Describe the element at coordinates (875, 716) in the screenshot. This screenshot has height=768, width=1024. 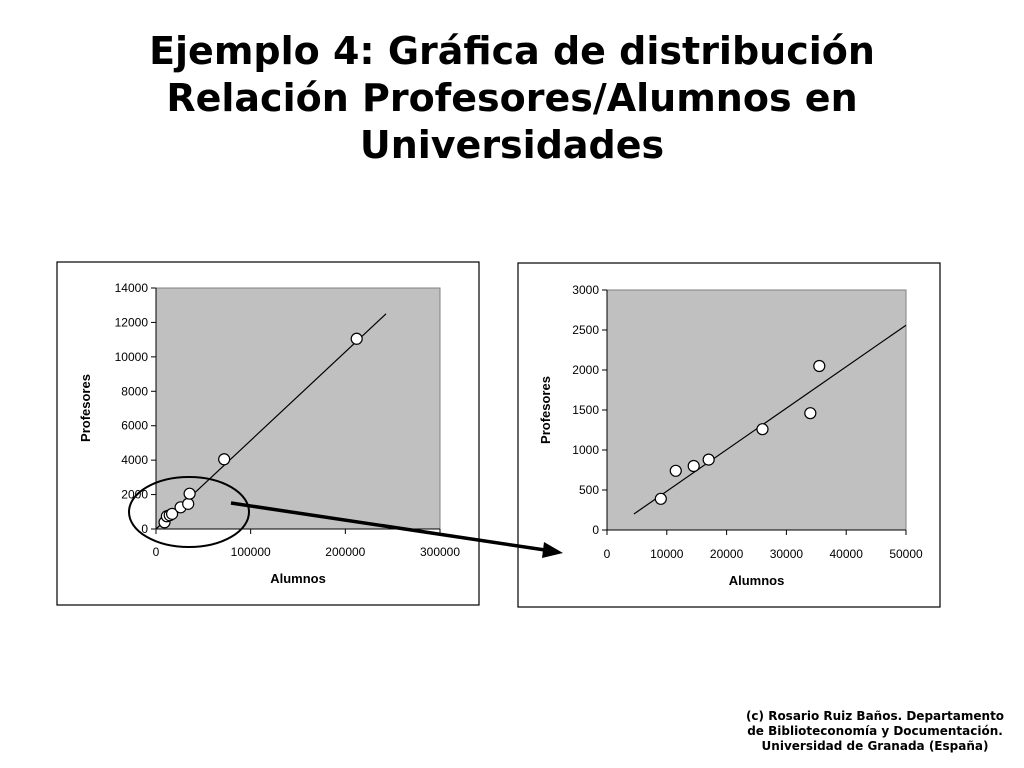
I see `credit-line-1: (c) Rosario Ruiz Baños. Departamento` at that location.